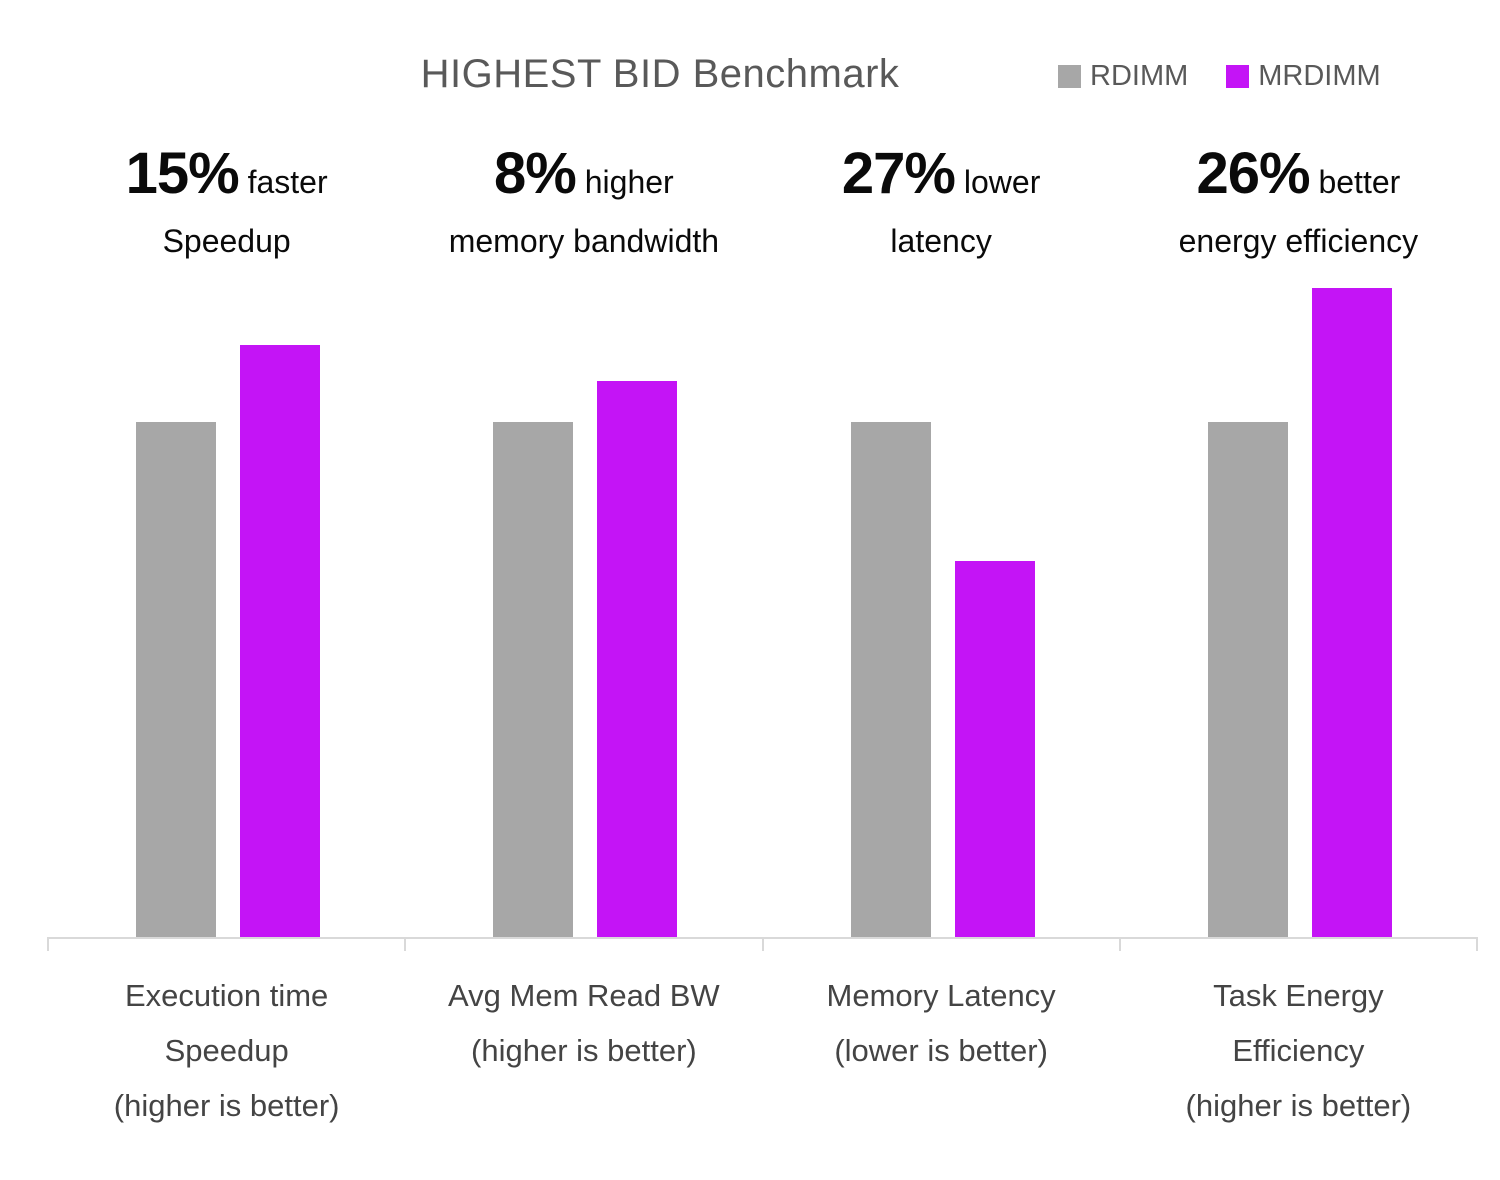 The height and width of the screenshot is (1180, 1500). What do you see at coordinates (941, 241) in the screenshot?
I see `annotation-line2: latency` at bounding box center [941, 241].